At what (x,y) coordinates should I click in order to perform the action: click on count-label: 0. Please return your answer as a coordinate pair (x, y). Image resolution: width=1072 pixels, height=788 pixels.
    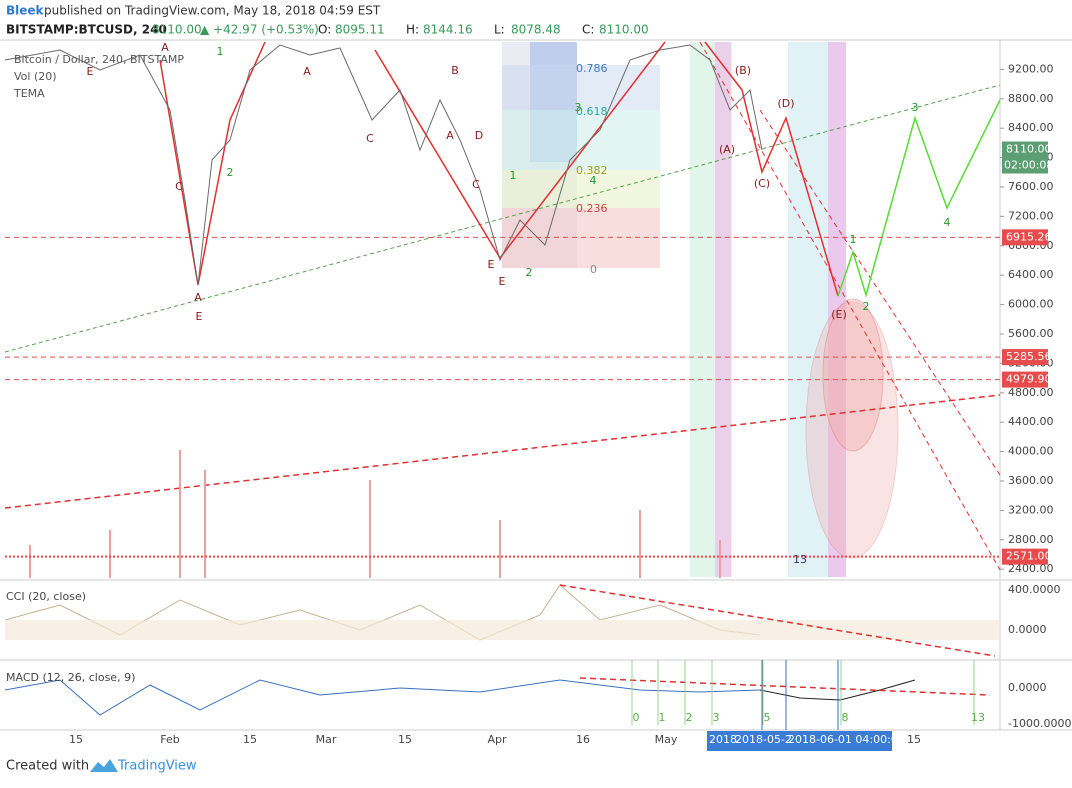
    Looking at the image, I should click on (636, 717).